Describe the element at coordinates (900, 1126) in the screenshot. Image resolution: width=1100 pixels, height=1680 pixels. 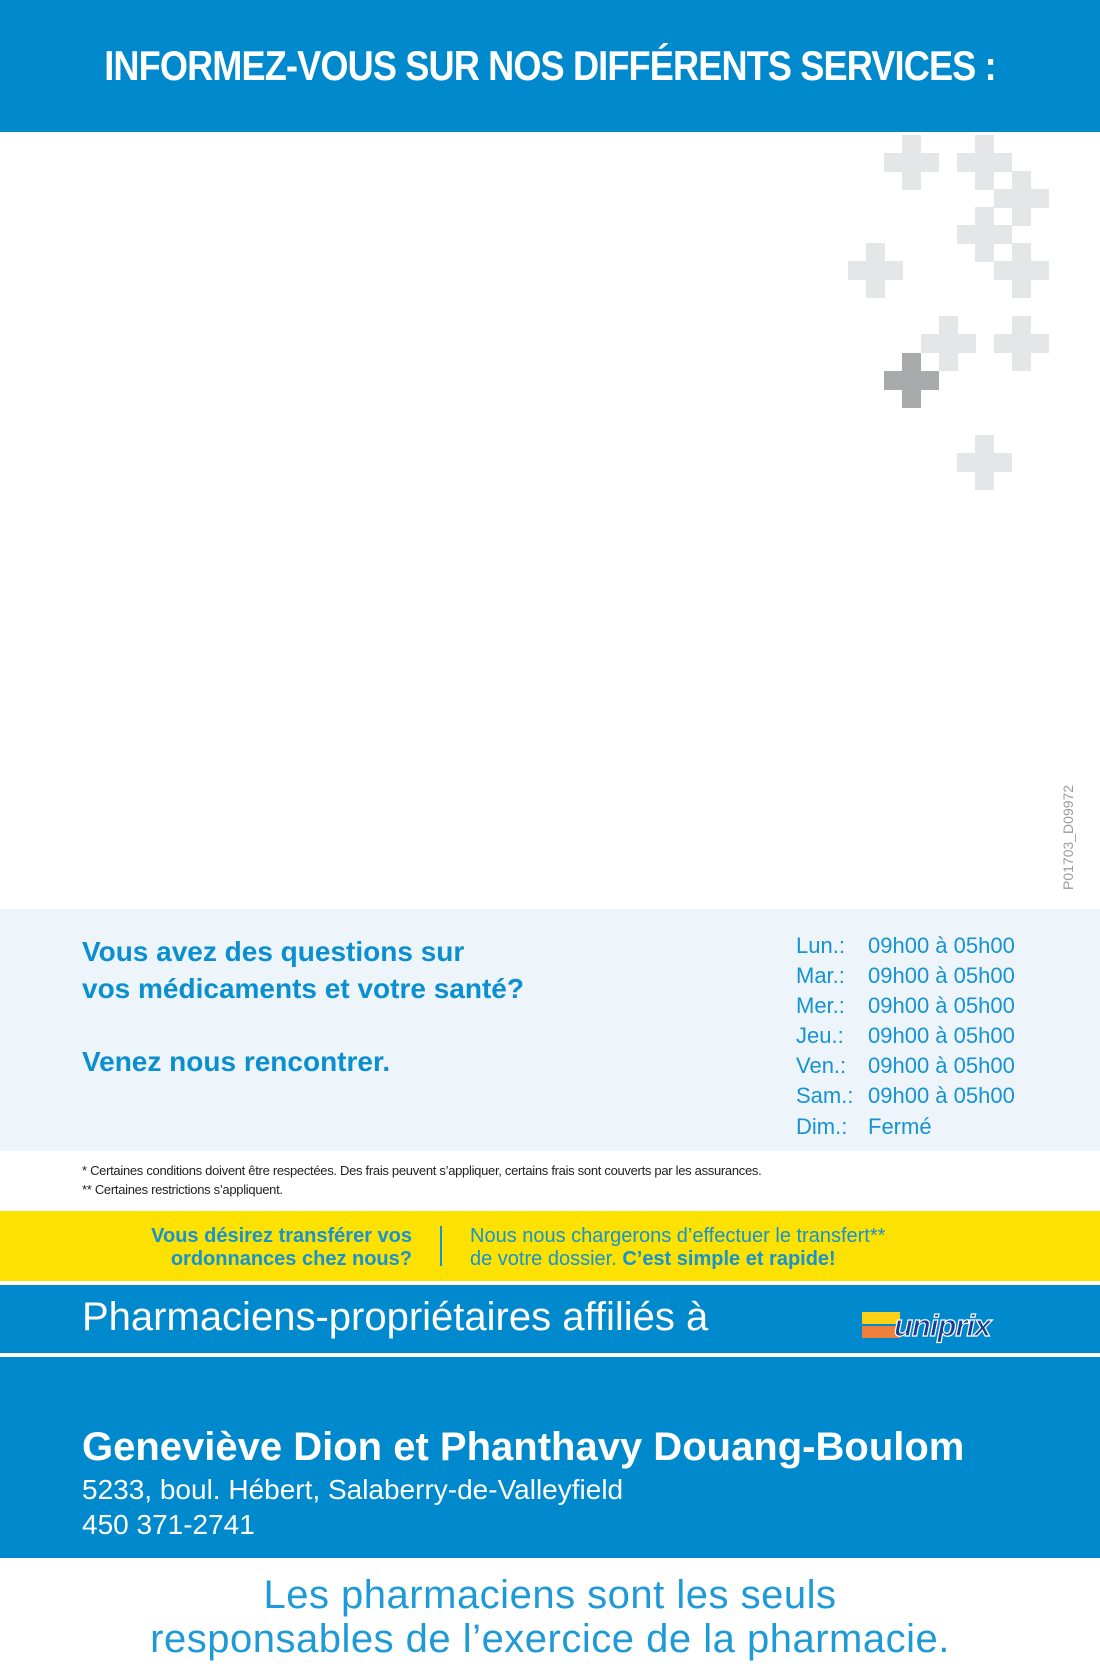
I see `hours-value: Fermé` at that location.